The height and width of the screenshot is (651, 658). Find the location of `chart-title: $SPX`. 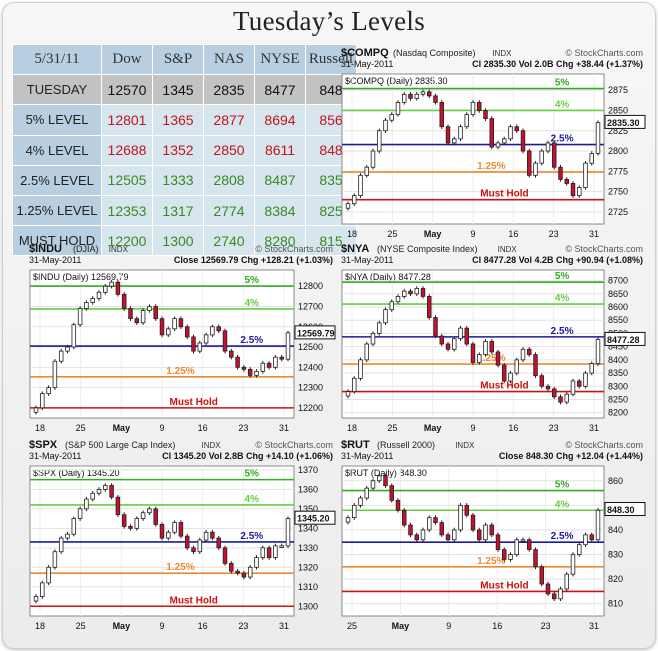

chart-title: $SPX is located at coordinates (43, 445).